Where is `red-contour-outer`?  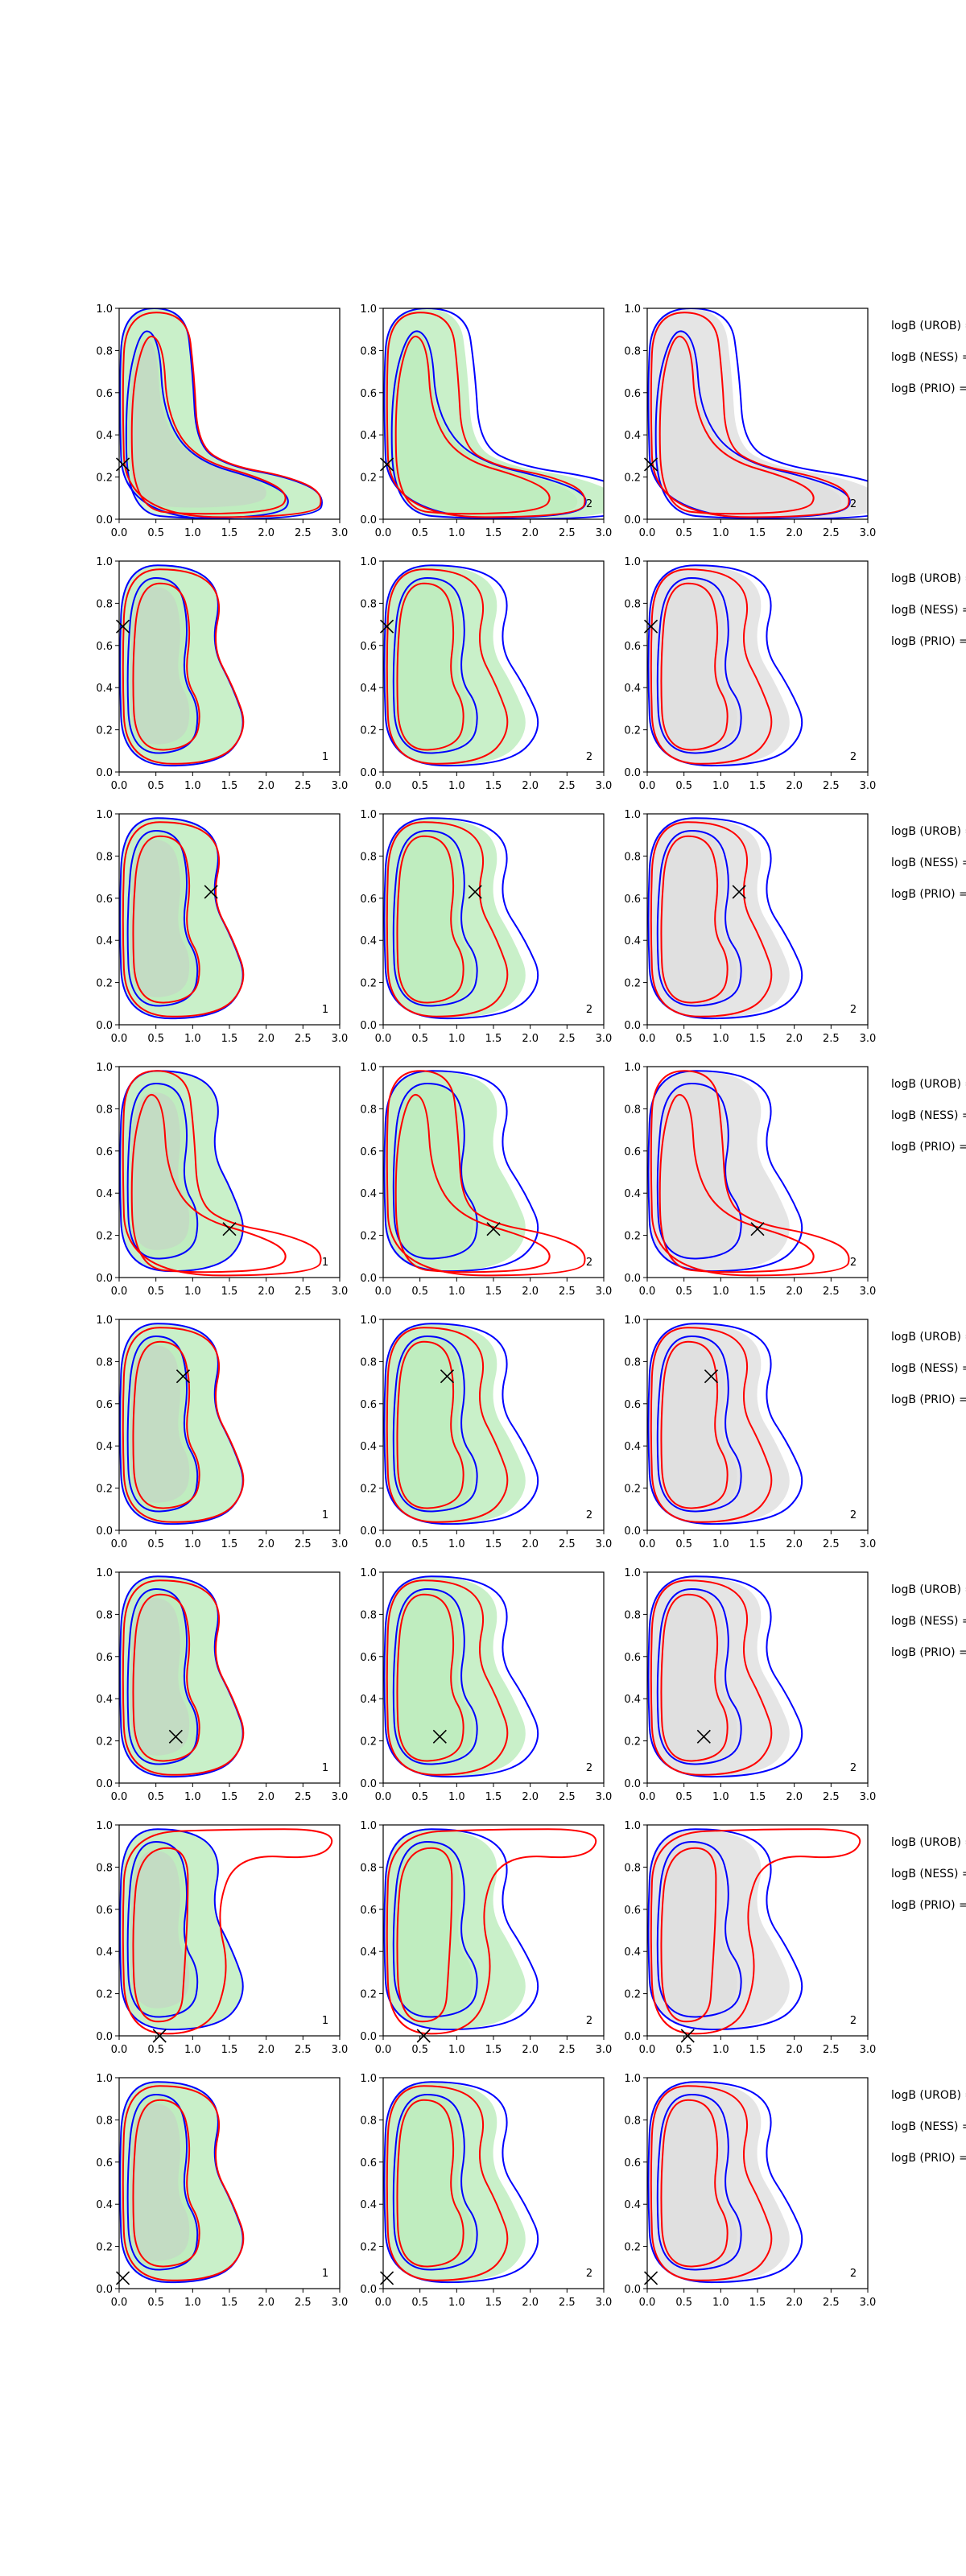
red-contour-outer is located at coordinates (486, 415).